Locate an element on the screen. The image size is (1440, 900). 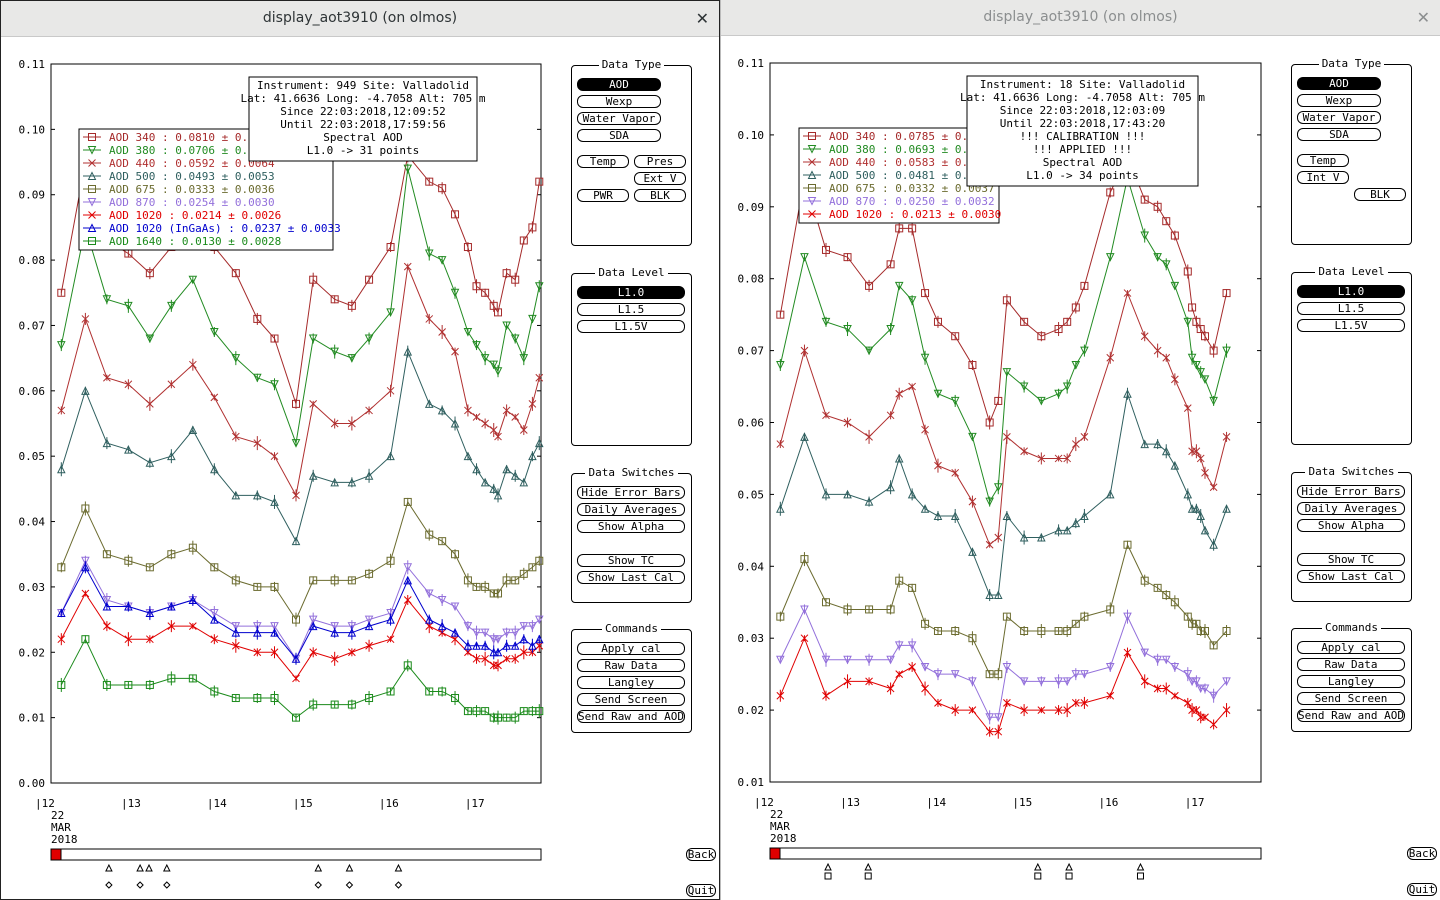
panel-title-text: Commands is located at coordinates (1351, 627).